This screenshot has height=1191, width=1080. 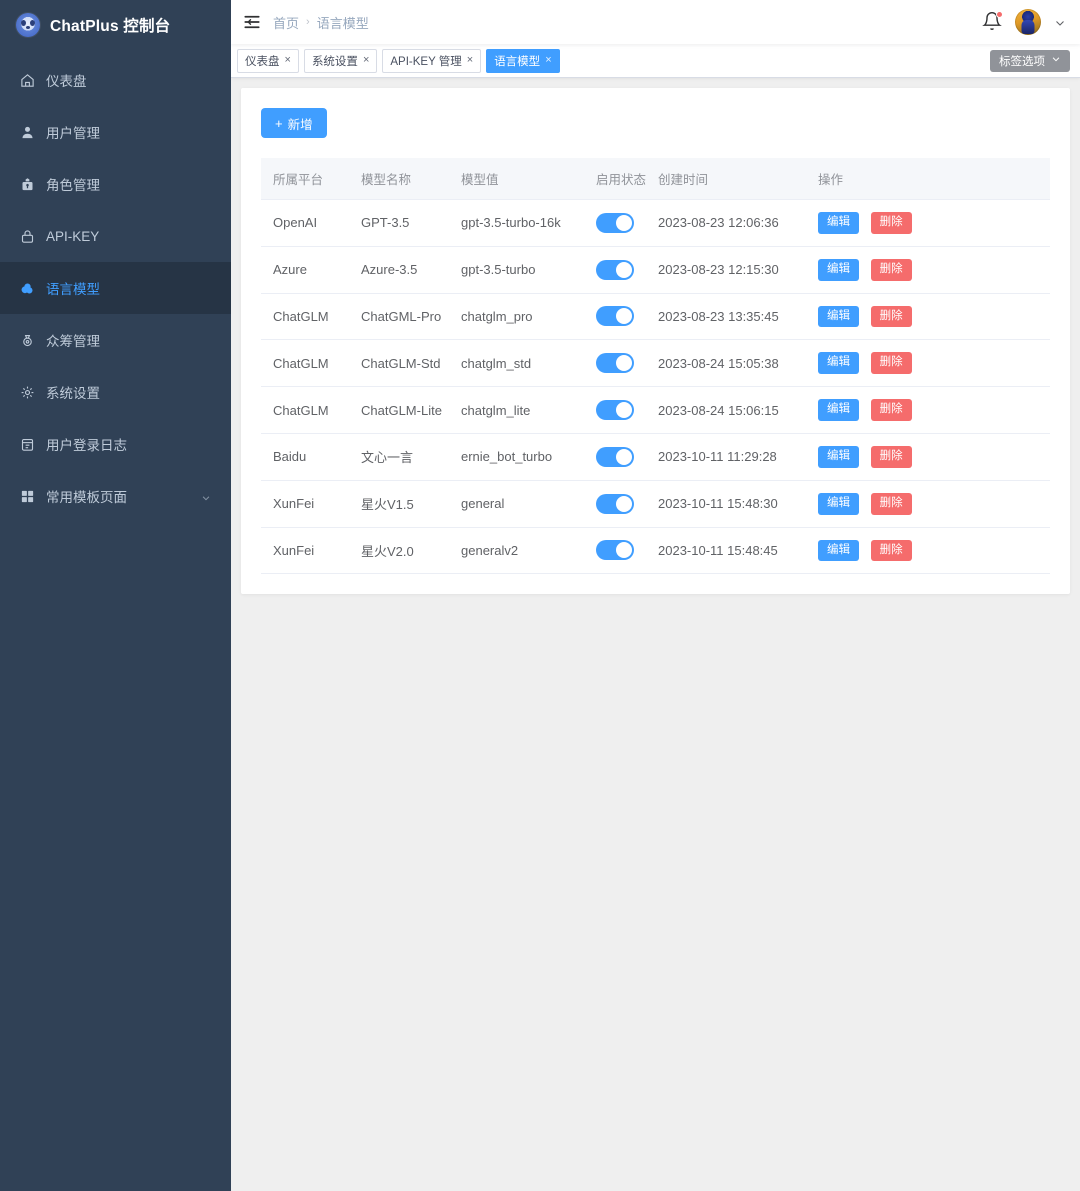 I want to click on sidebar-item-language-model: 语言模型, so click(x=115, y=288).